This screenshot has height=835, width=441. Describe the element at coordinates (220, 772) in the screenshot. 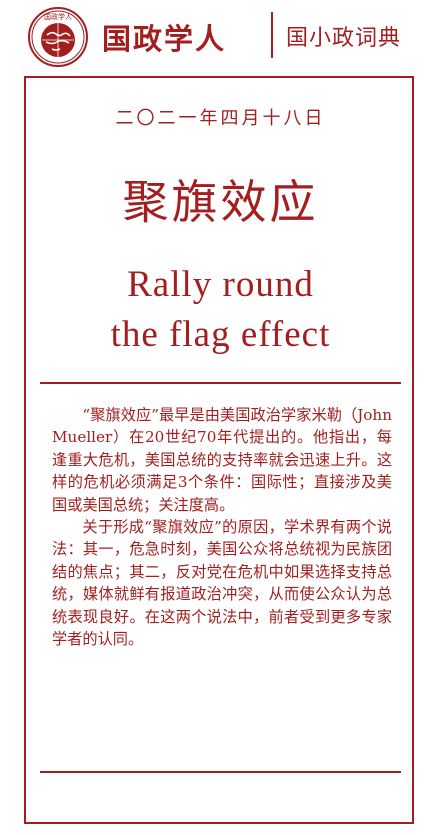

I see `divider-bottom` at that location.